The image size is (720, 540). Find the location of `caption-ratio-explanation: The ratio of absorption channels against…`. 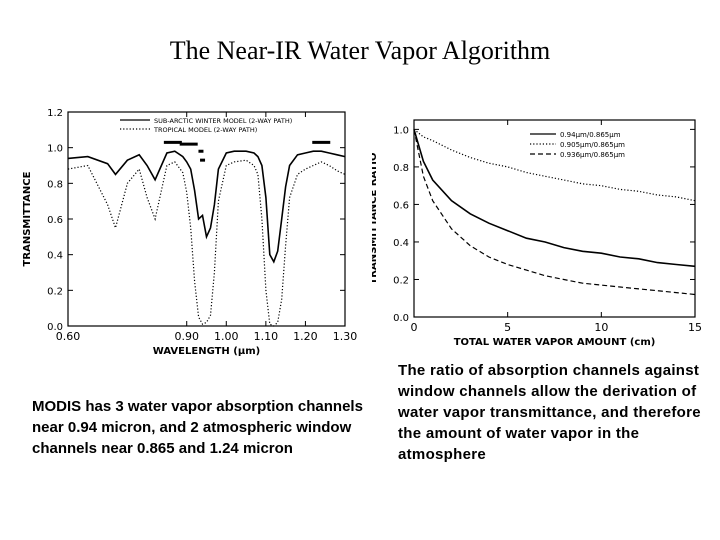

caption-ratio-explanation: The ratio of absorption channels against… is located at coordinates (549, 412).